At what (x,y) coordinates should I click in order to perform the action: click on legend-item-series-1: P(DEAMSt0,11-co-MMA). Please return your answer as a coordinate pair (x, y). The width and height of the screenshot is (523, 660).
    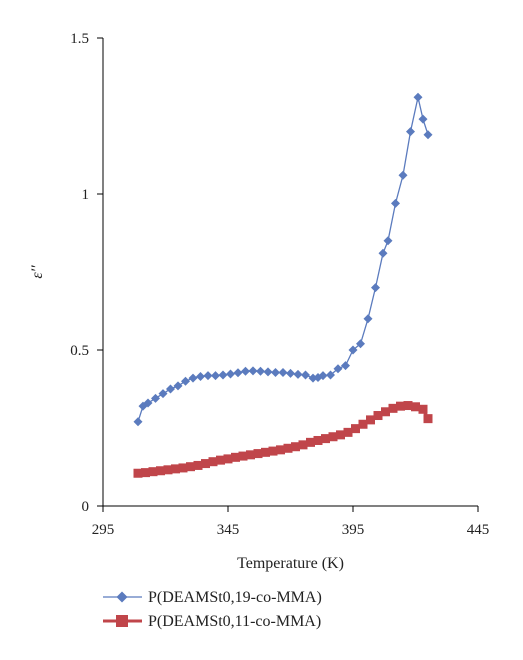
    Looking at the image, I should click on (212, 621).